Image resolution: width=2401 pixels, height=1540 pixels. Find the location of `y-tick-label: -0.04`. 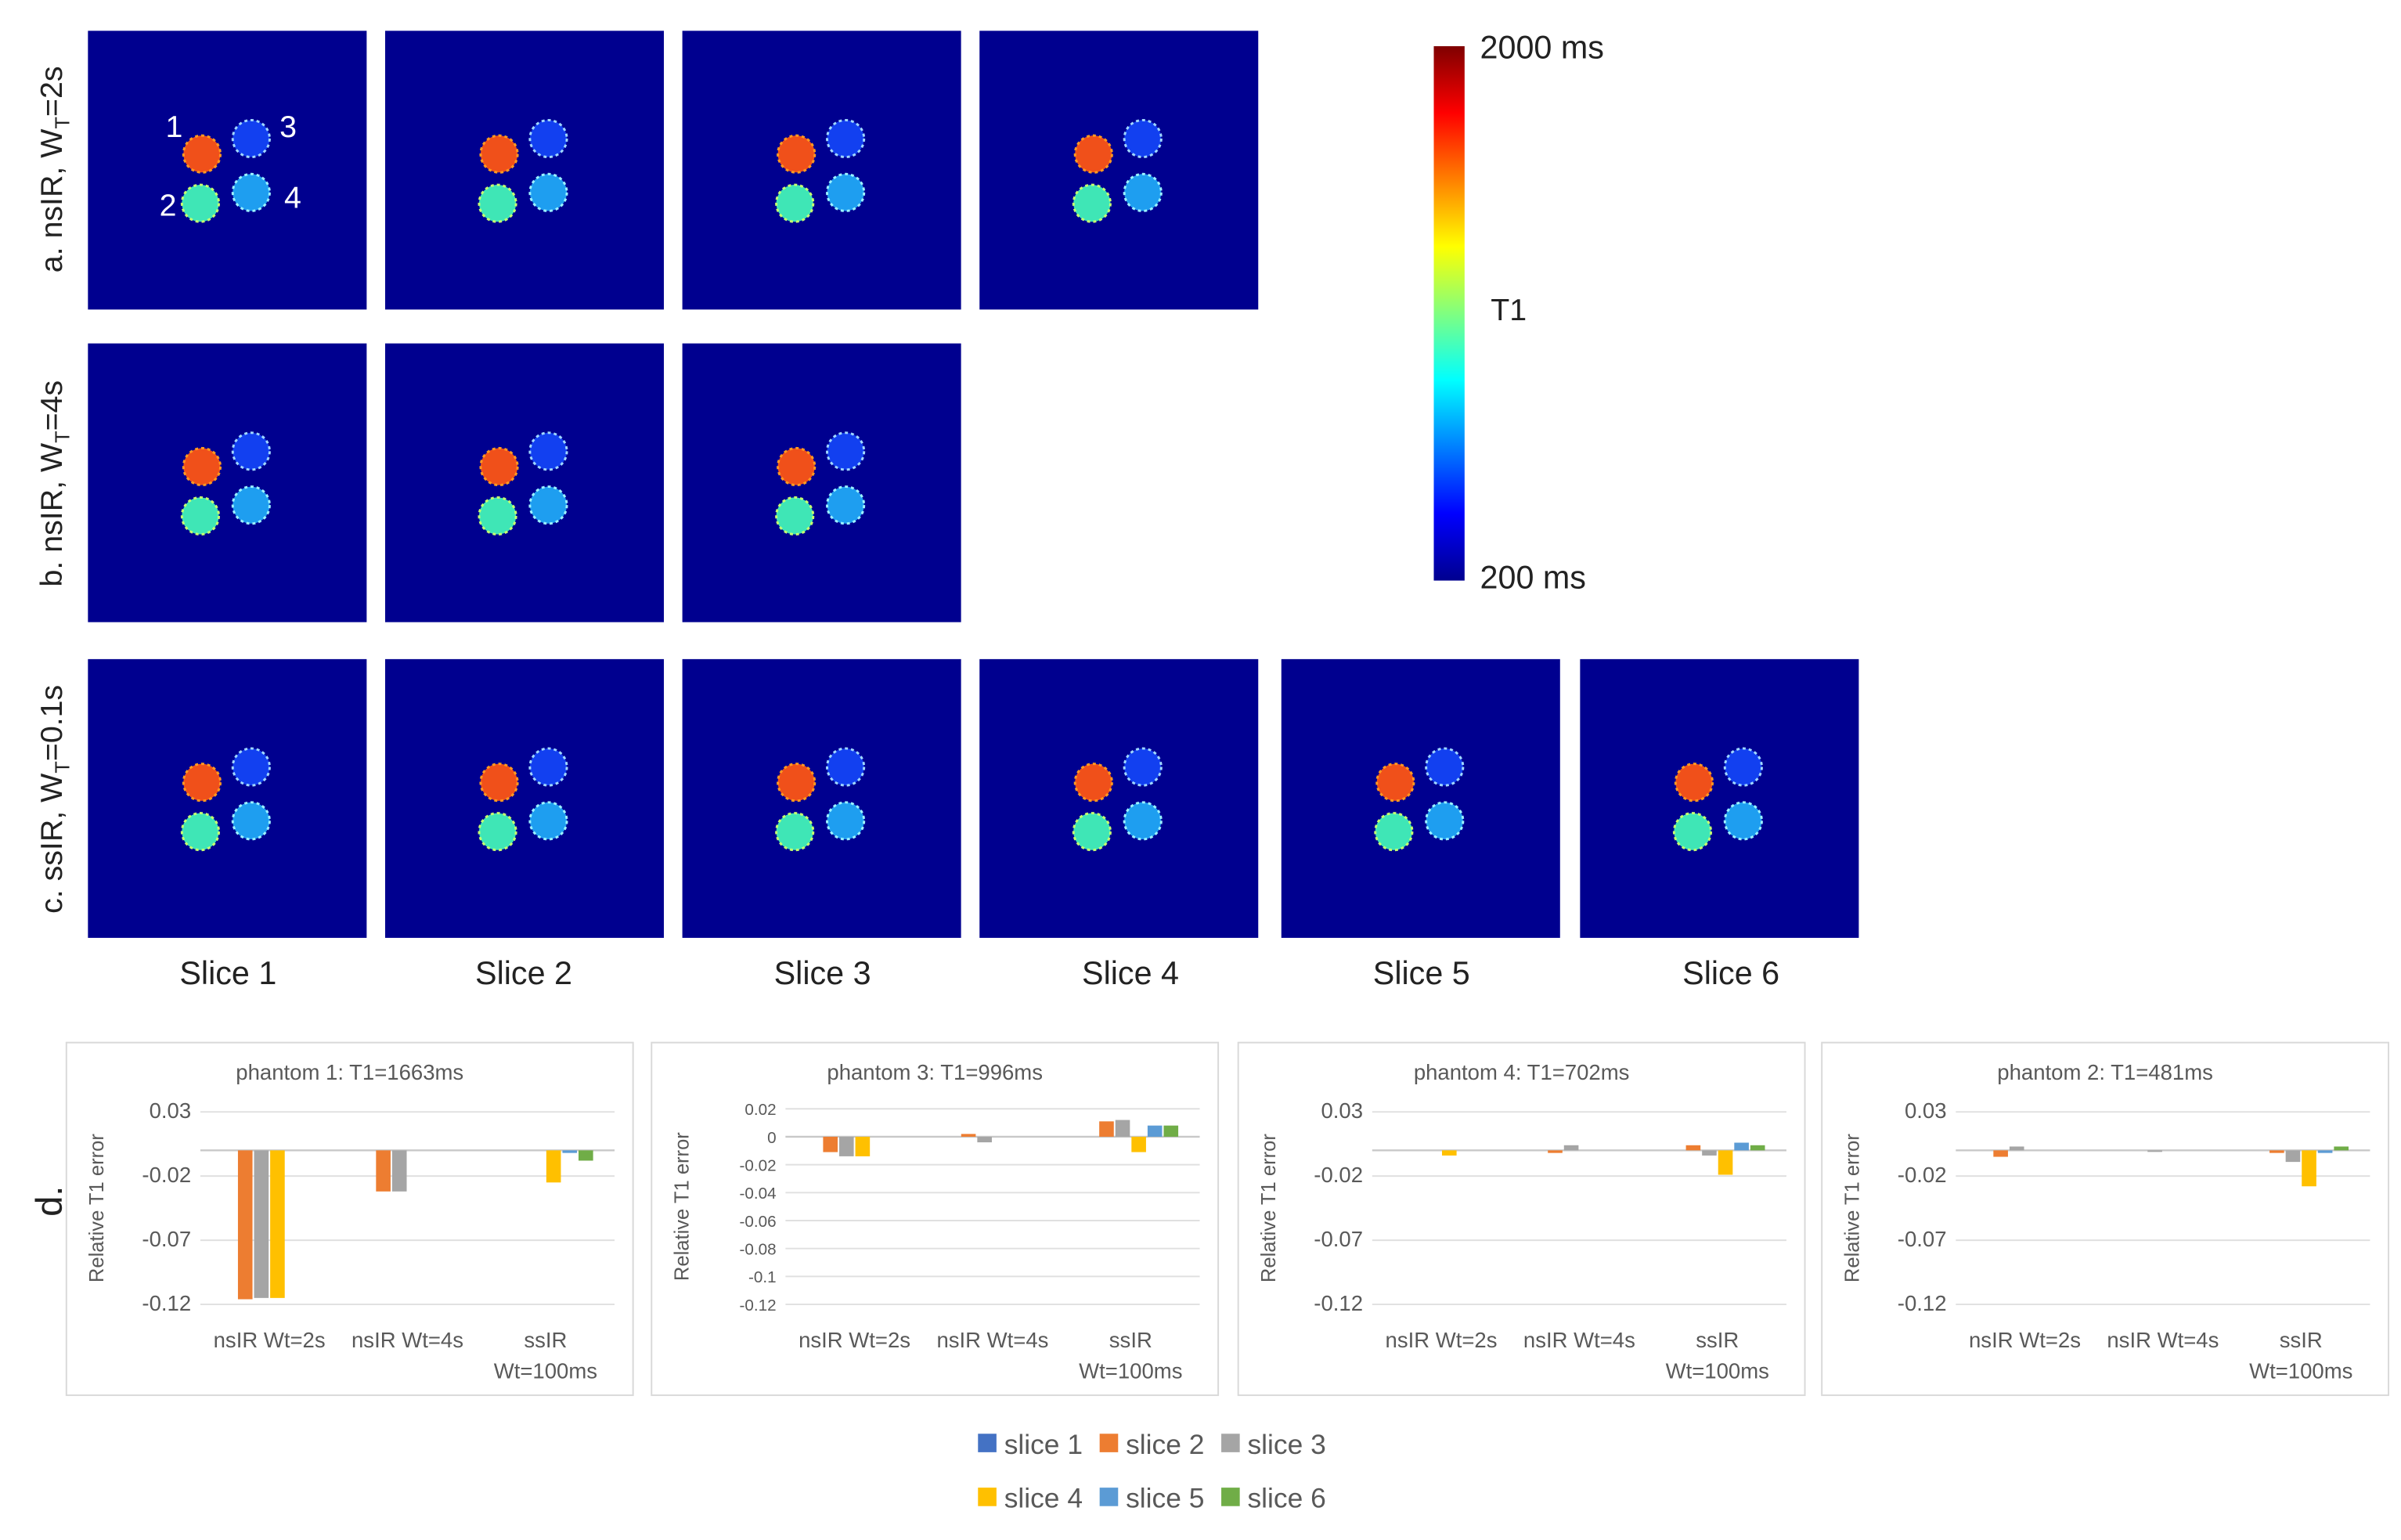

y-tick-label: -0.04 is located at coordinates (758, 1194).